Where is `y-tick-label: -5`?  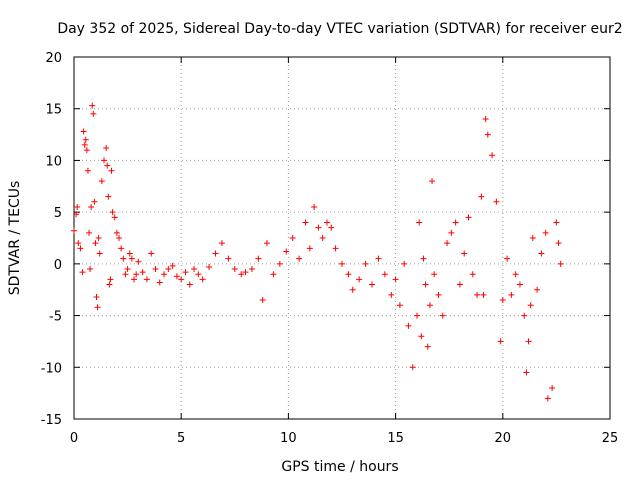 y-tick-label: -5 is located at coordinates (55, 317).